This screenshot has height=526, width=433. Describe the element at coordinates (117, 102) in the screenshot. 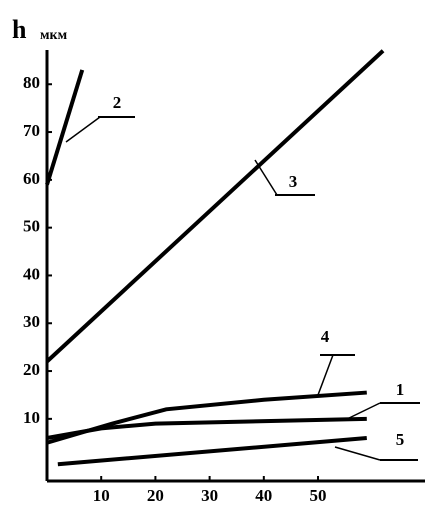

I see `series-label: 2` at that location.